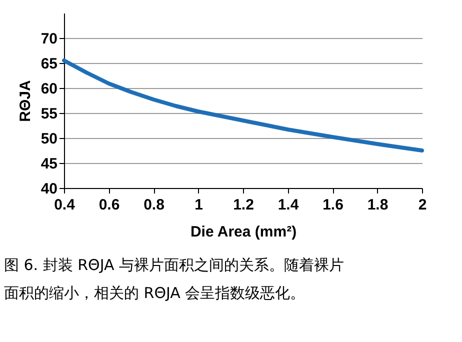 The image size is (462, 342). I want to click on x-tick-label: 0.8, so click(154, 205).